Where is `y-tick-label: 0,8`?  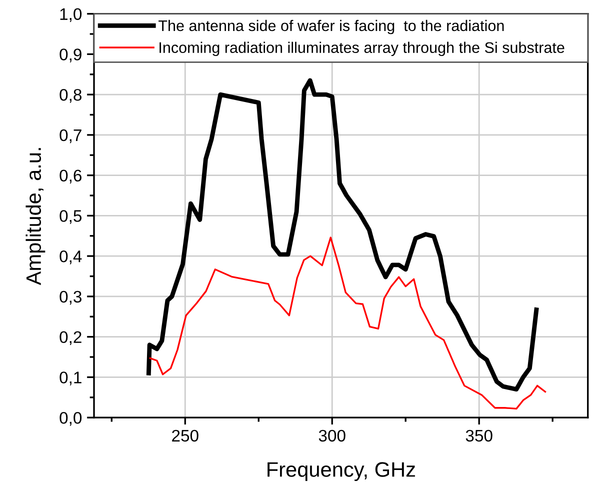
y-tick-label: 0,8 is located at coordinates (71, 95).